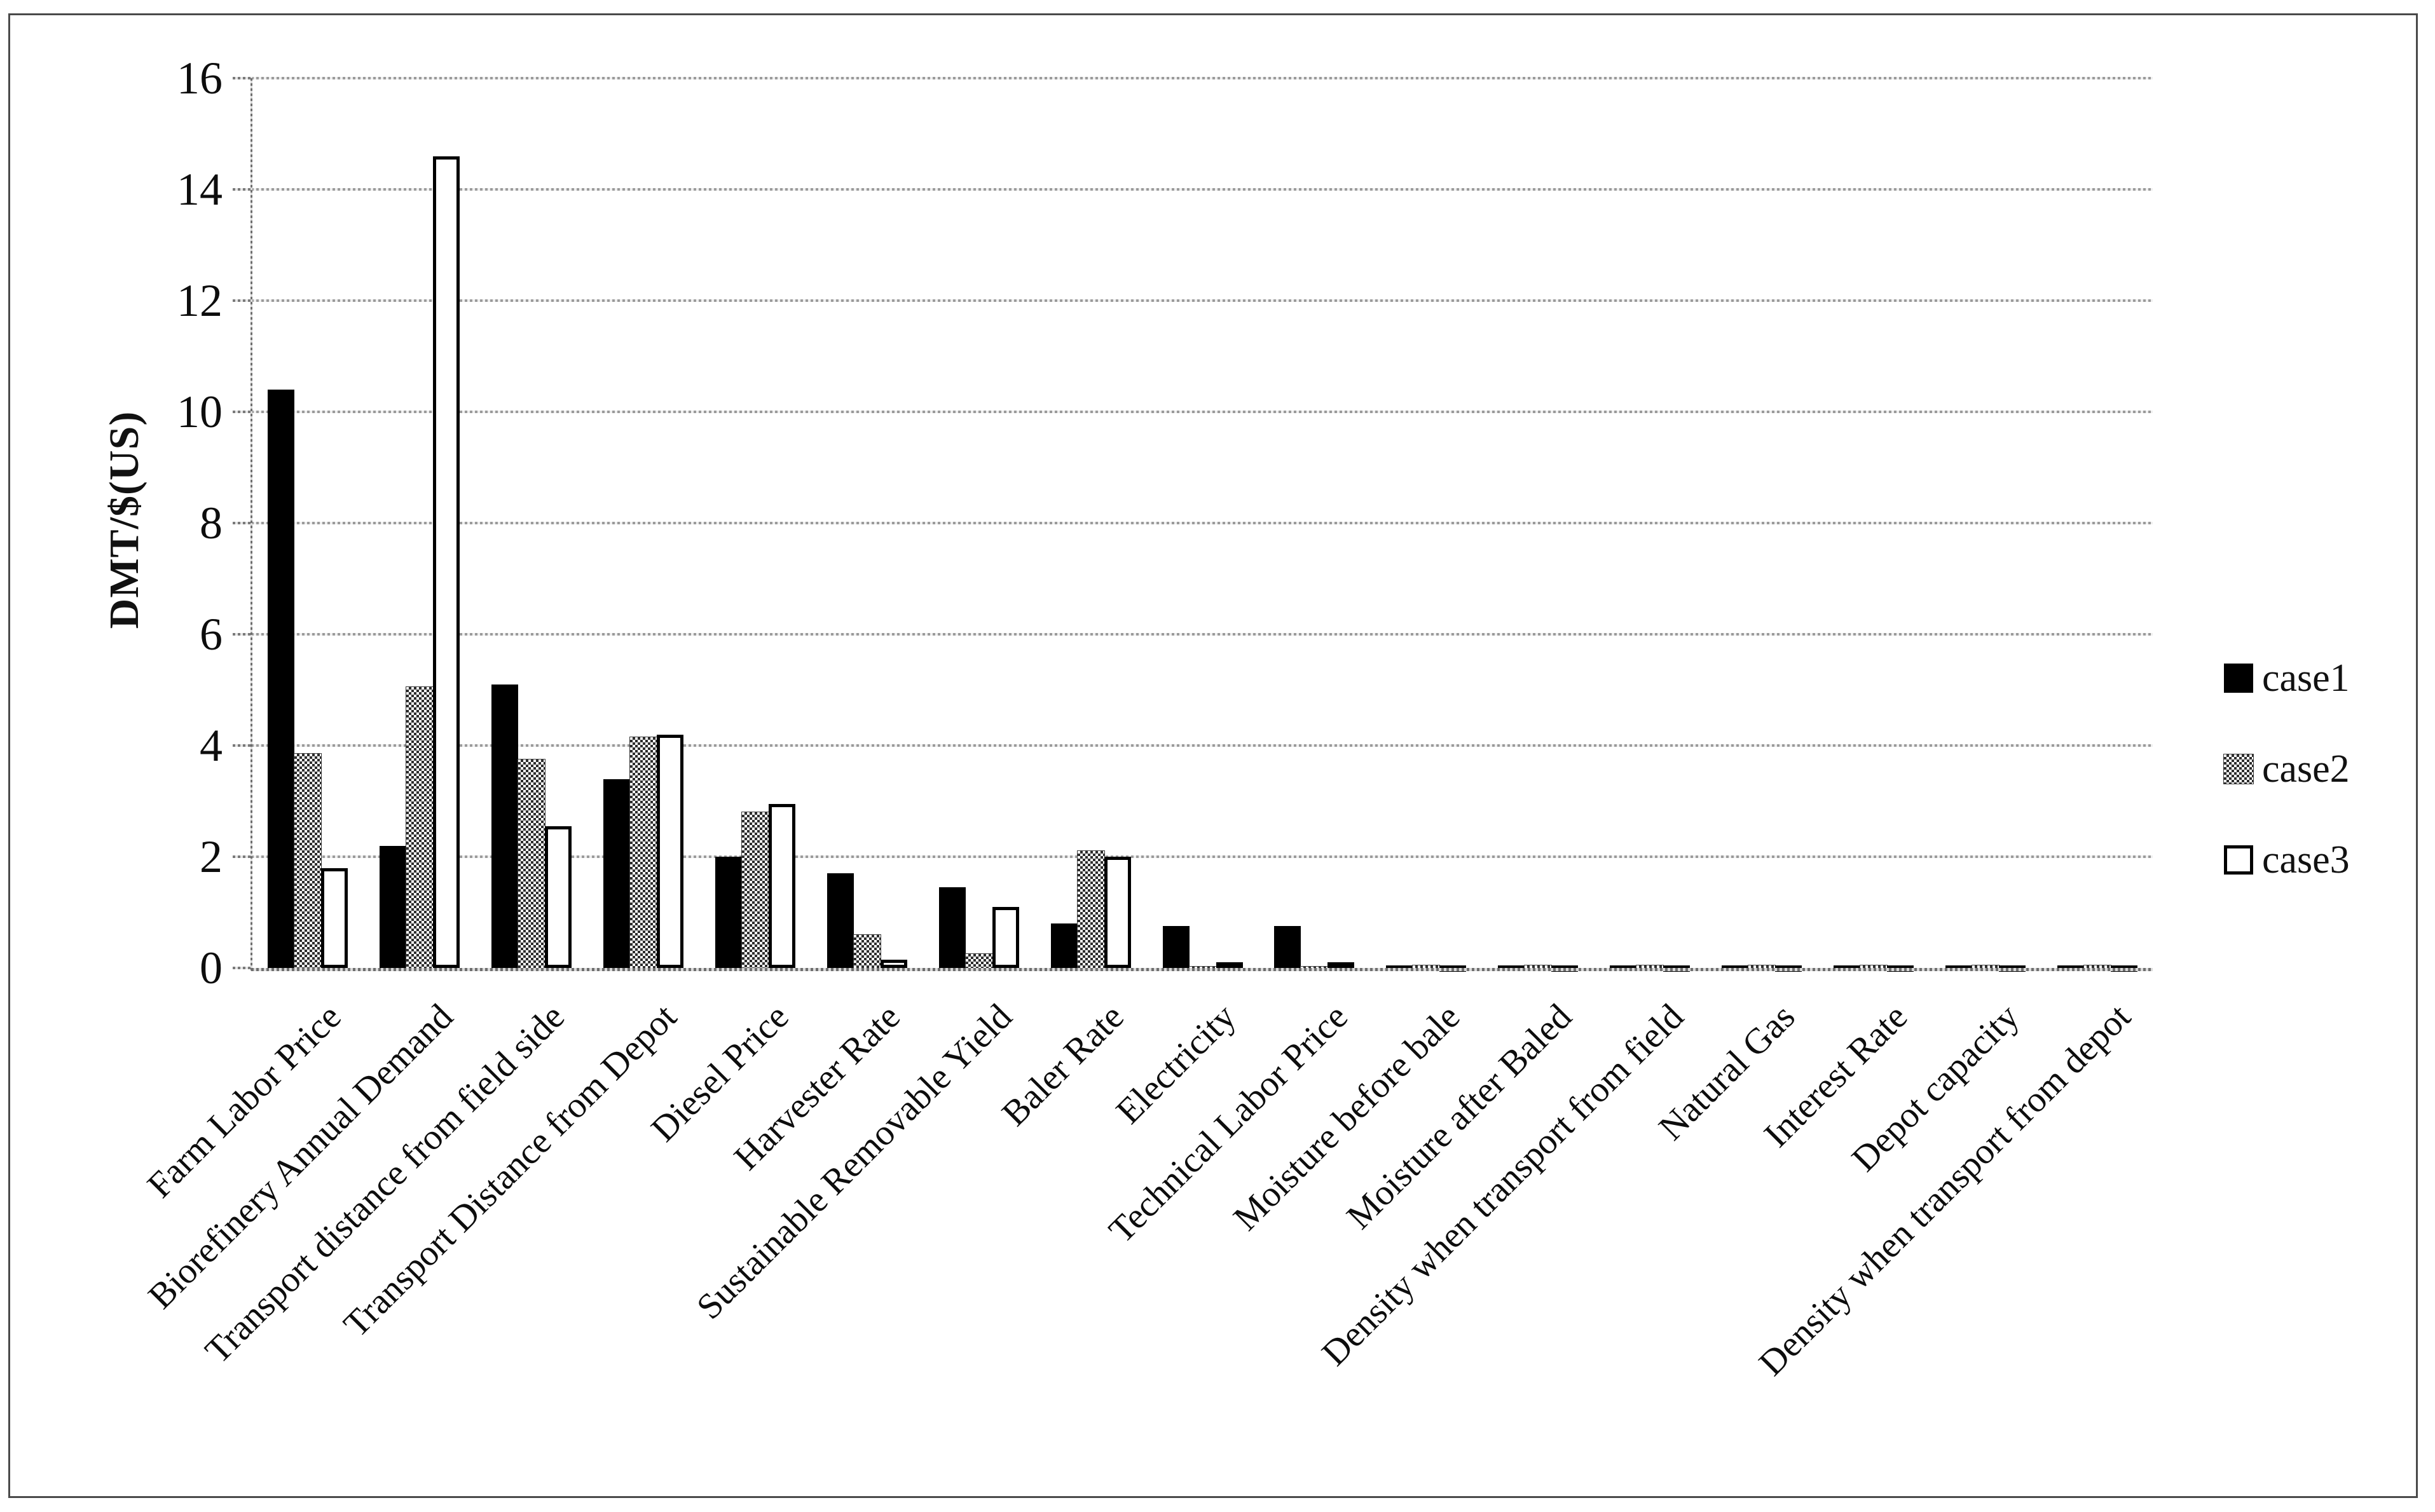 The width and height of the screenshot is (2435, 1512). Describe the element at coordinates (200, 300) in the screenshot. I see `y-tick-label-12: 12` at that location.